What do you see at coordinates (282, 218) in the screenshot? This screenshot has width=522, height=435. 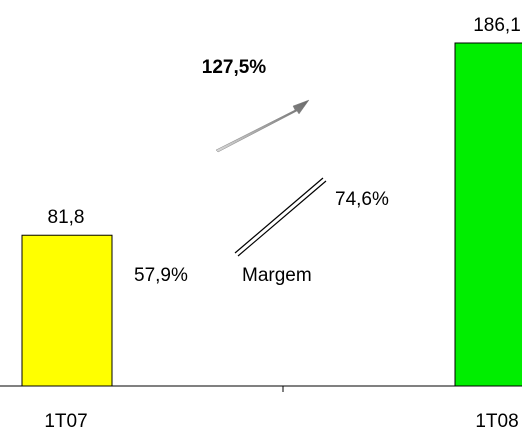 I see `margin-trend-line-lower` at bounding box center [282, 218].